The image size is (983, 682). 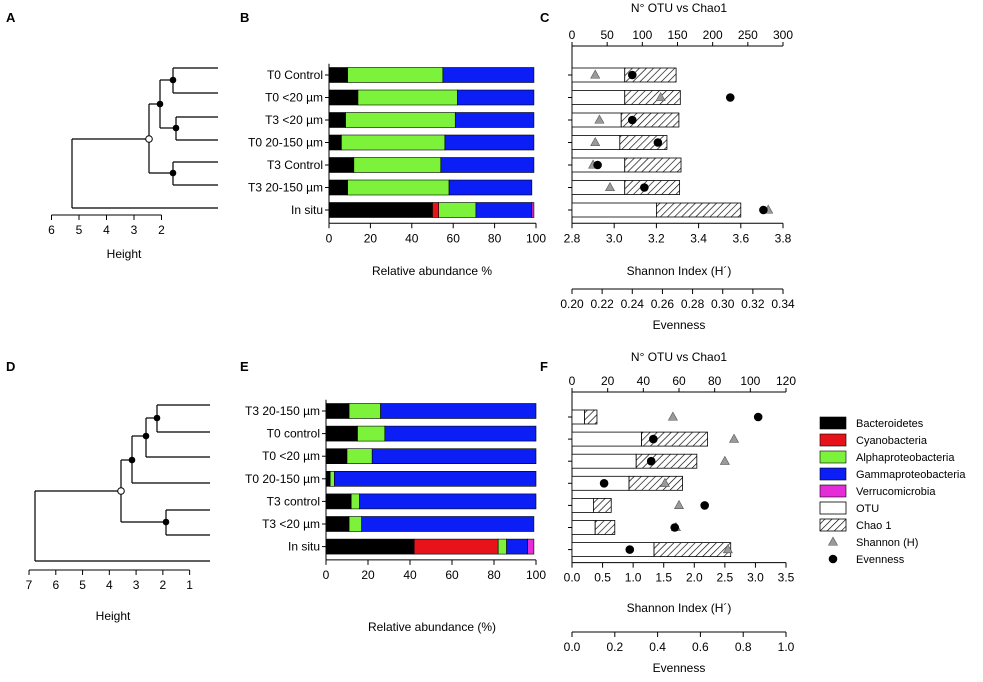 What do you see at coordinates (10, 366) in the screenshot?
I see `panel-letter-d: D` at bounding box center [10, 366].